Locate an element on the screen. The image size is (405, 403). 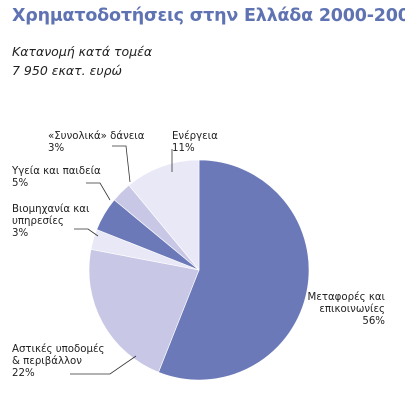
slice-label-line: Βιομηχανία και is located at coordinates (51, 209).